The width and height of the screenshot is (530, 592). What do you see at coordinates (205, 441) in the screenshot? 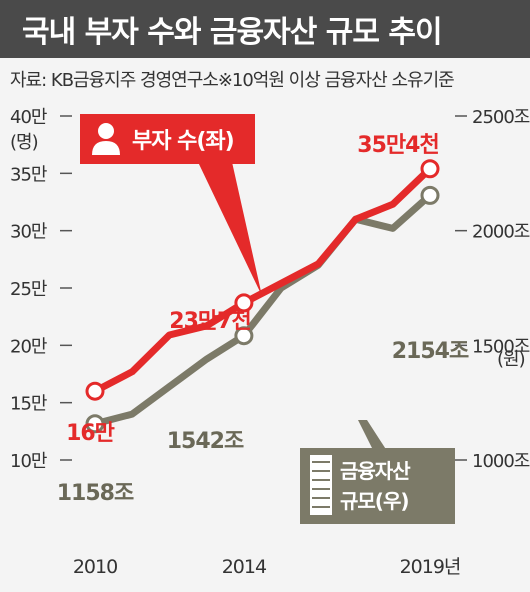
I see `assets-data-label: 1542조` at bounding box center [205, 441].